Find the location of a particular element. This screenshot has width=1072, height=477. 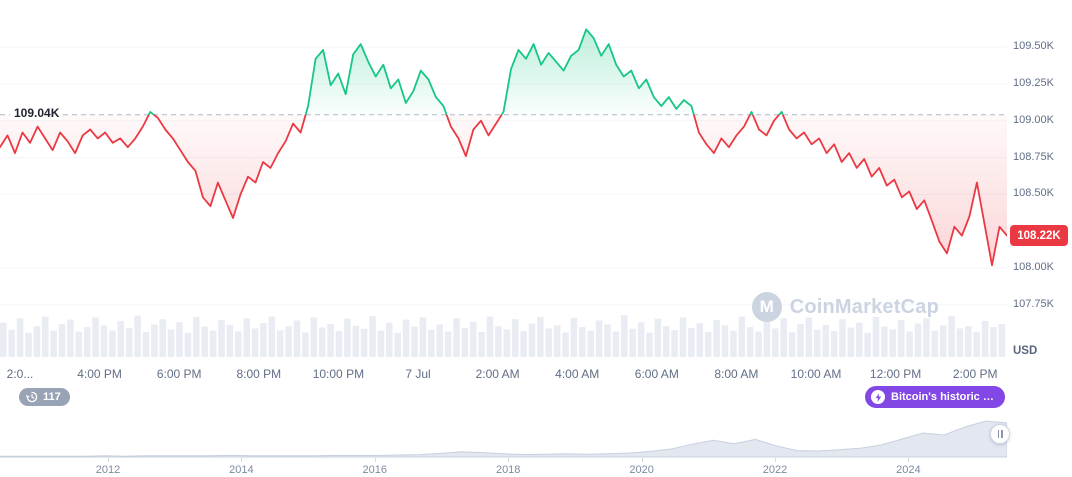

open-price-label: 109.04K is located at coordinates (37, 112).